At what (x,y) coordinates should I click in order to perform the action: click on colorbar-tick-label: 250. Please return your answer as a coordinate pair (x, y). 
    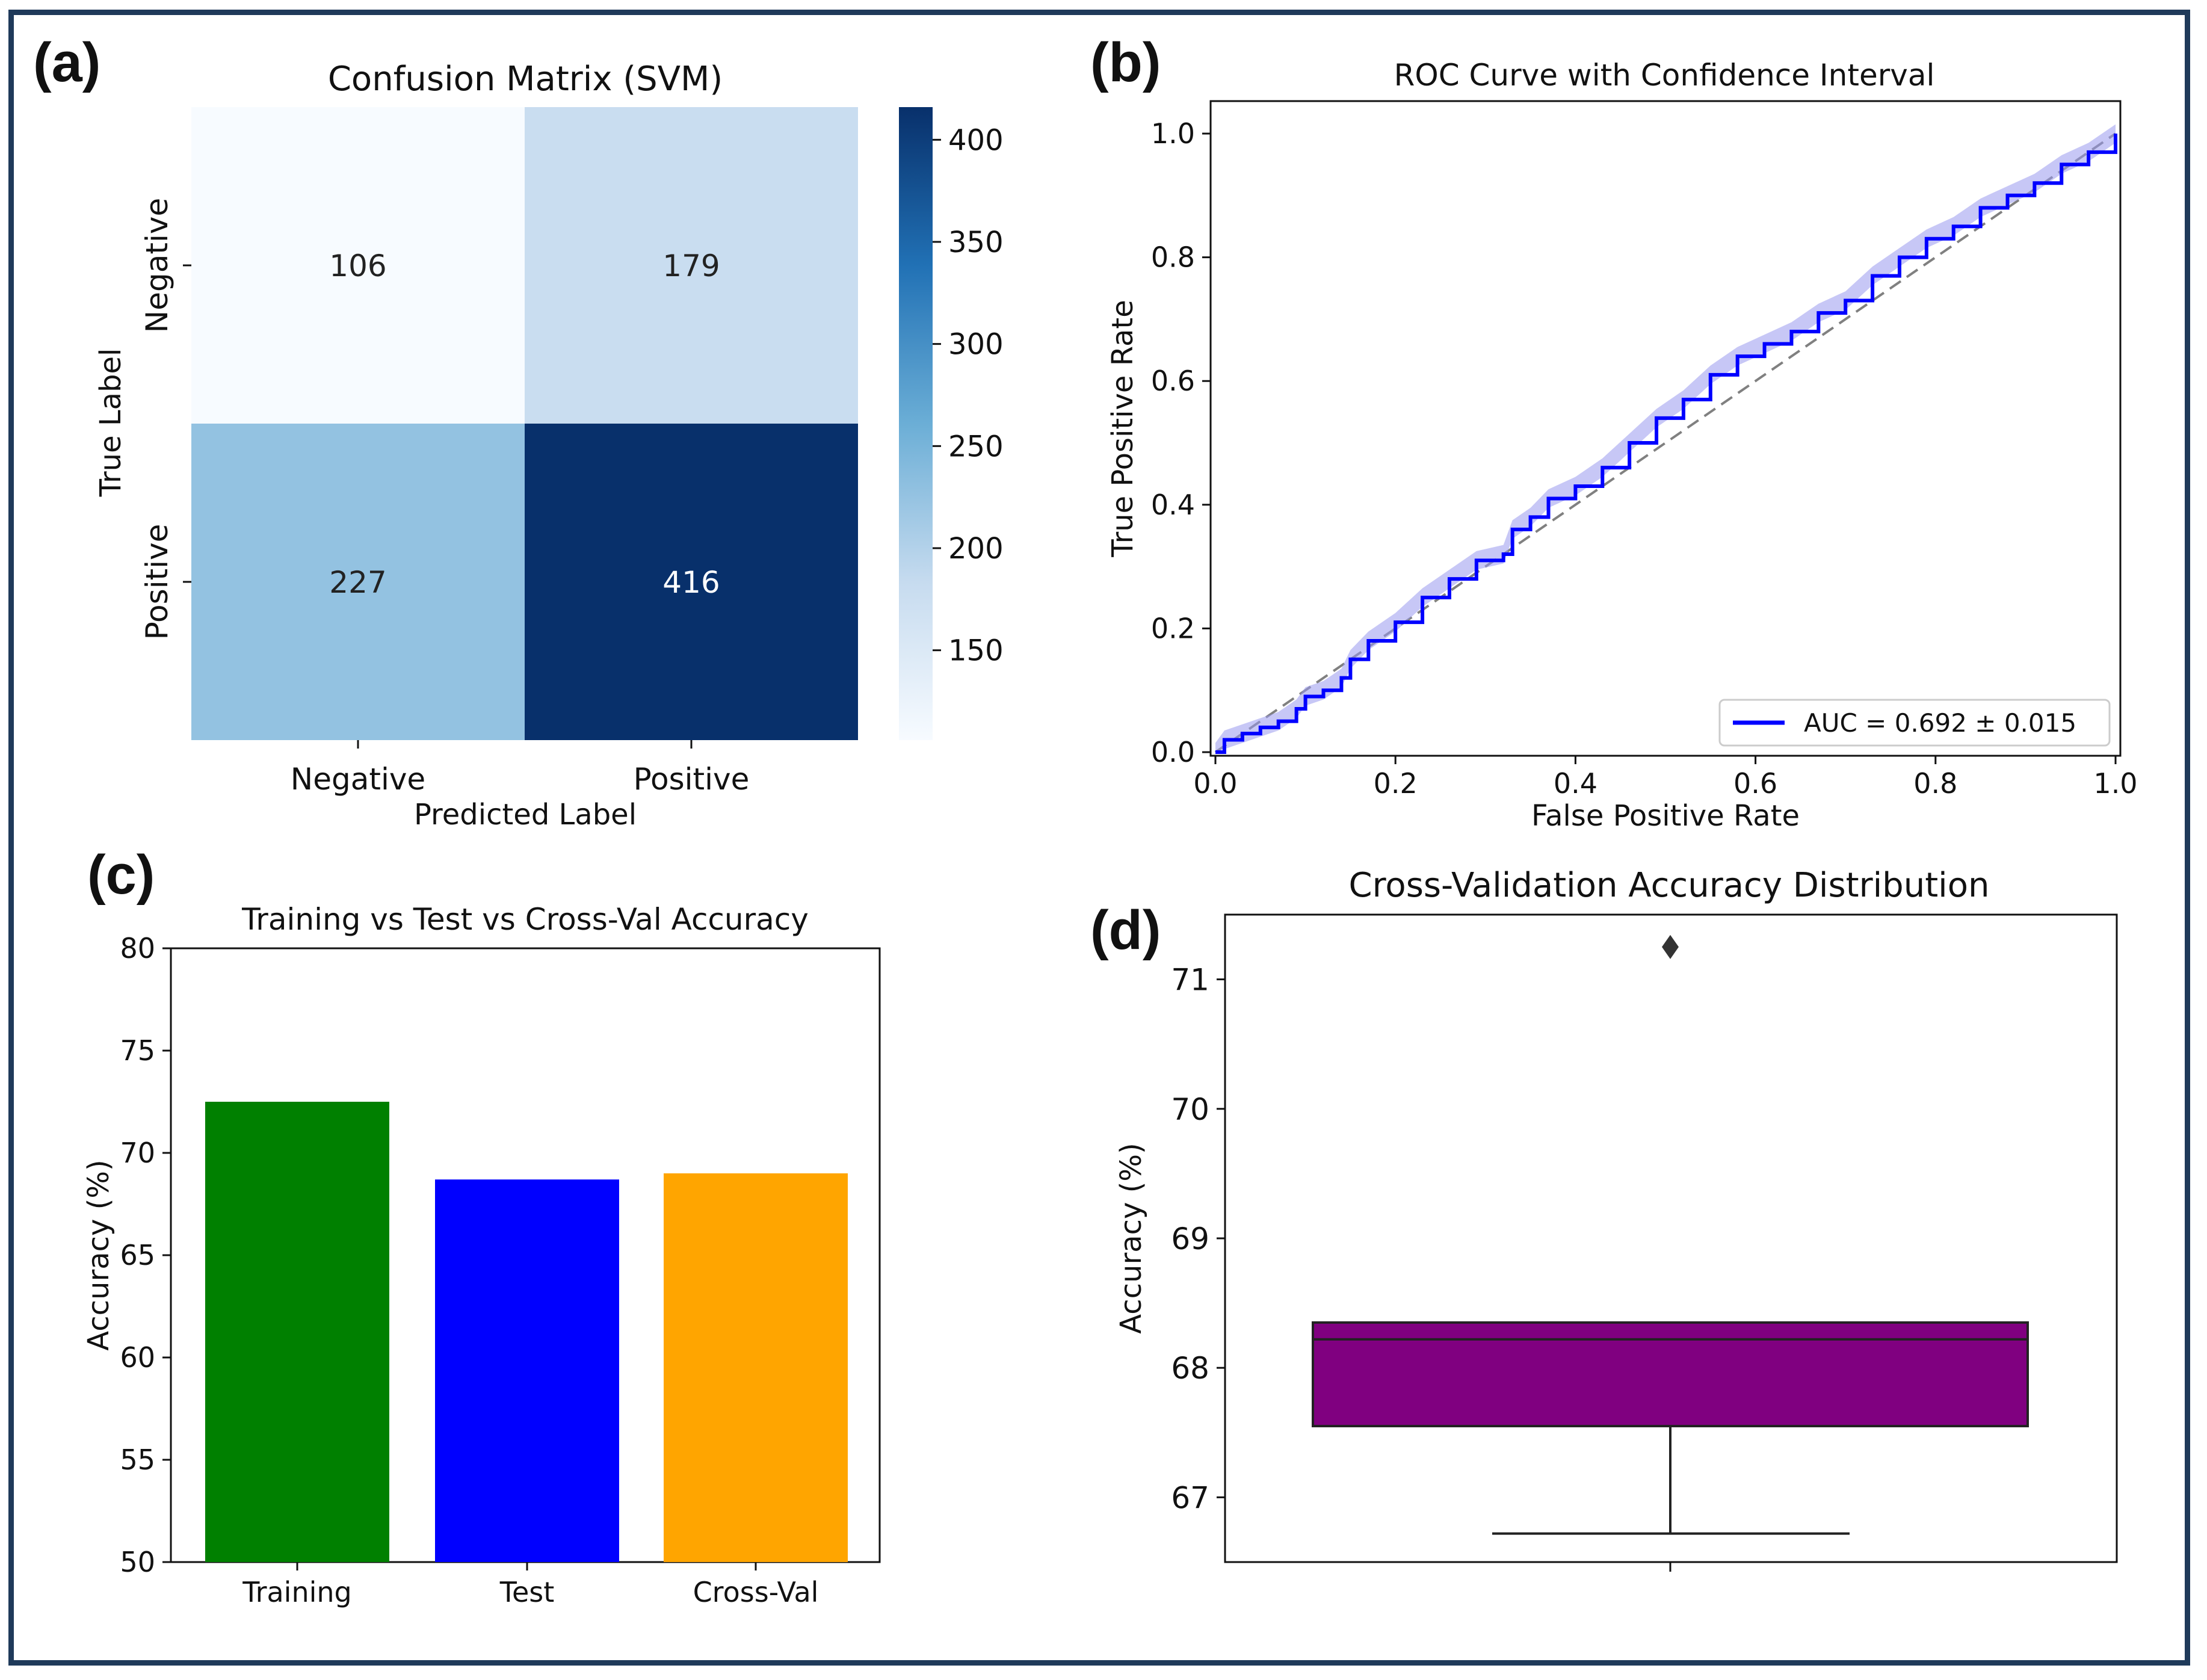
    Looking at the image, I should click on (976, 447).